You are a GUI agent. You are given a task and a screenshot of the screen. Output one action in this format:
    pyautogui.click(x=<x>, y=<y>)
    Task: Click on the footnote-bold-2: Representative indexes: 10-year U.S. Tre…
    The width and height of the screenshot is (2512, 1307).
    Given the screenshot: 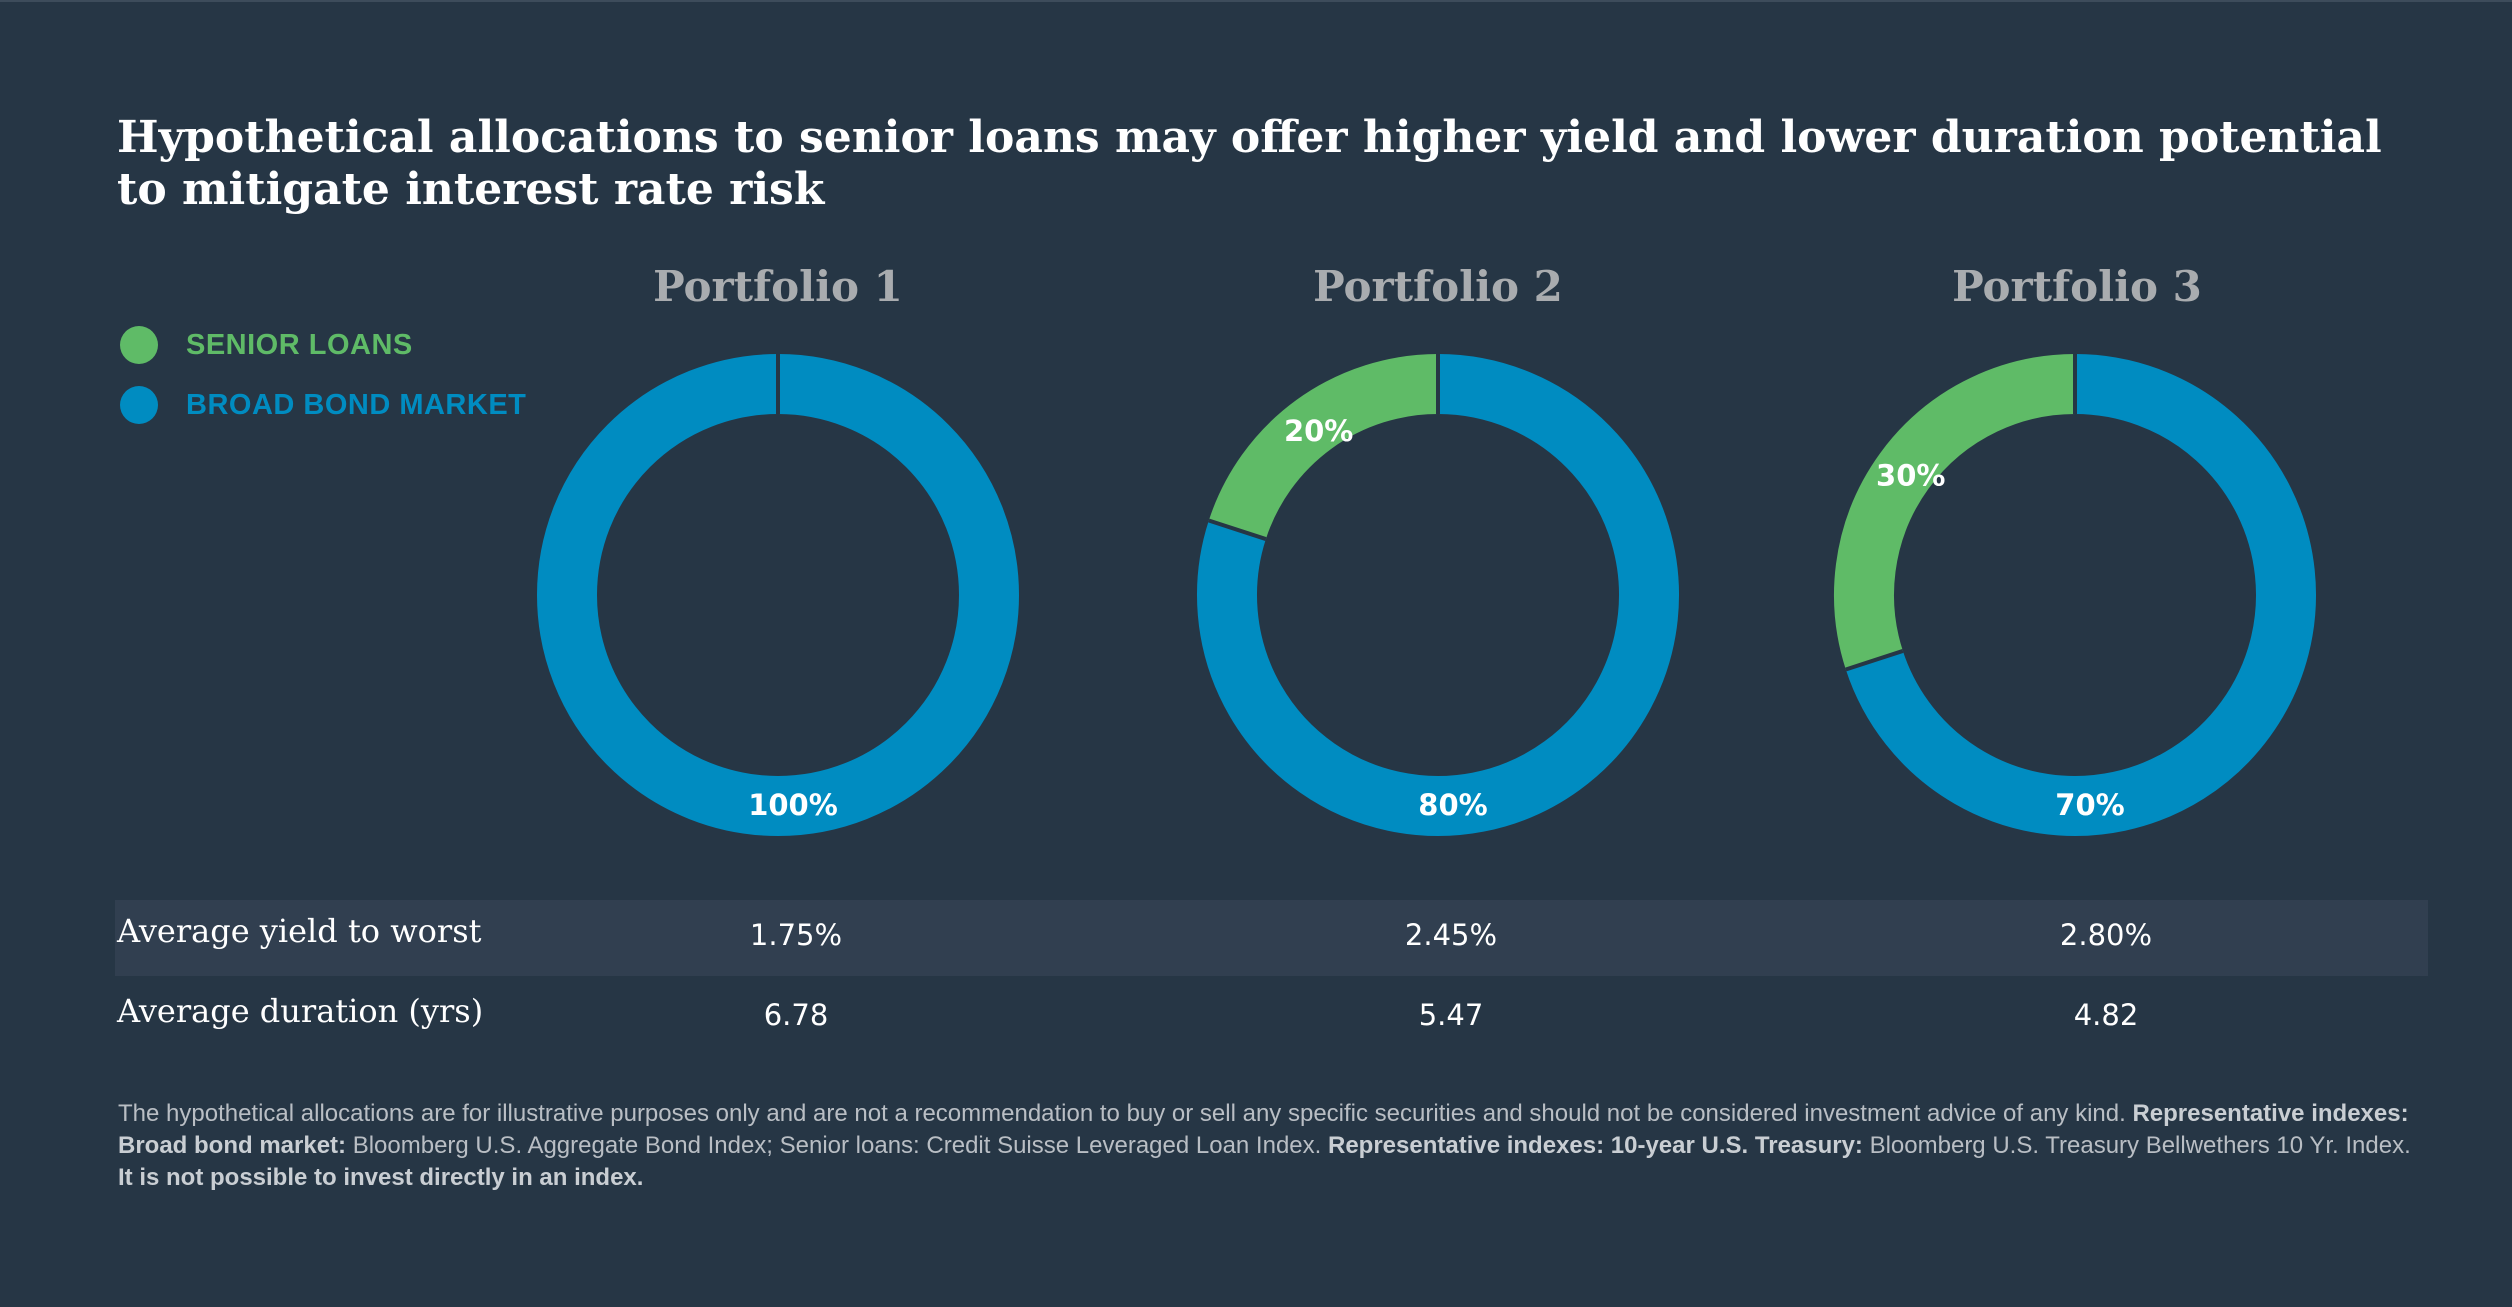 What is the action you would take?
    pyautogui.click(x=1595, y=1145)
    